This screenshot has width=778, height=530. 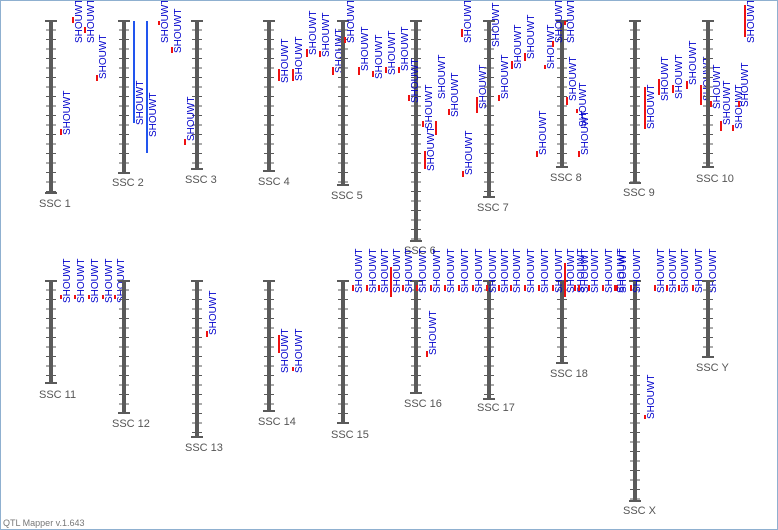 I want to click on chromosome-label: SSC 13, so click(x=204, y=448).